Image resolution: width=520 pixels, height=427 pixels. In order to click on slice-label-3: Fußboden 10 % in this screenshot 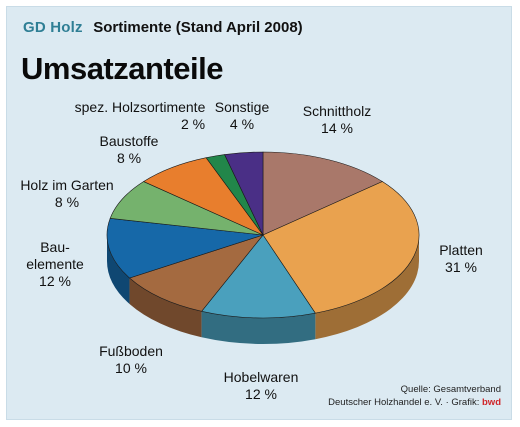, I will do `click(131, 360)`.